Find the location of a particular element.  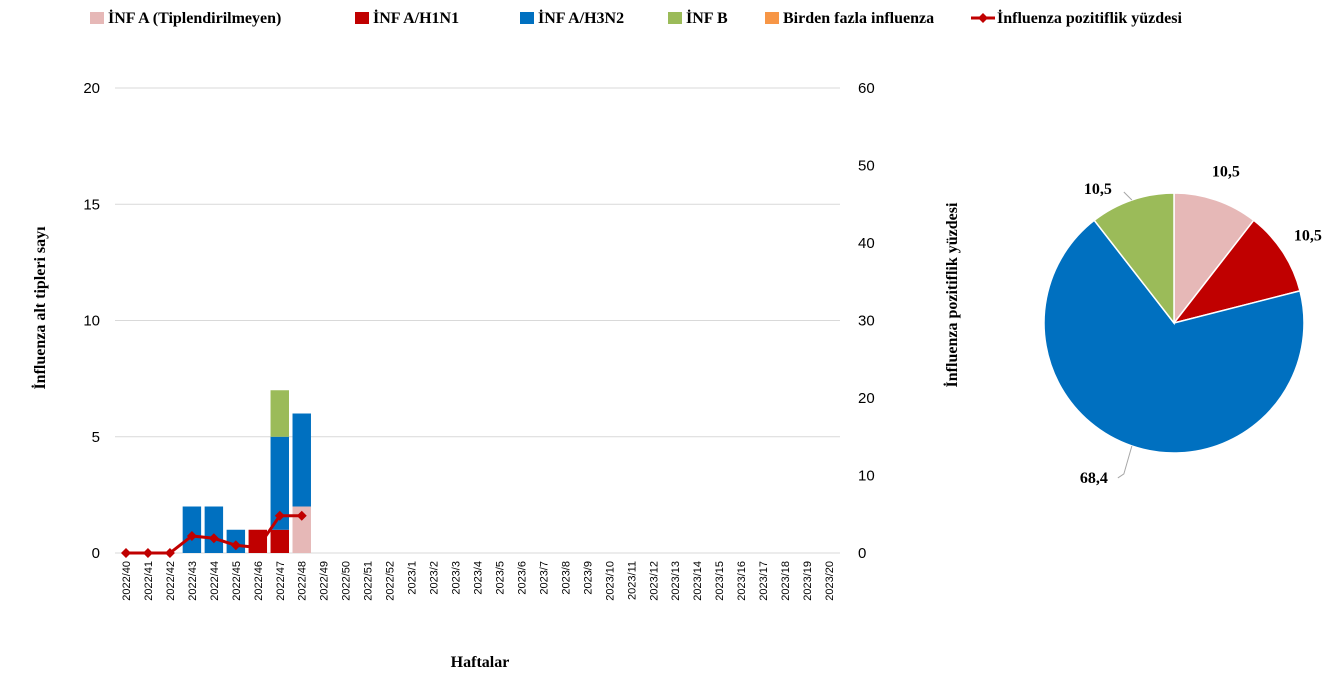

x-tick-label: 2022/44 is located at coordinates (215, 581).